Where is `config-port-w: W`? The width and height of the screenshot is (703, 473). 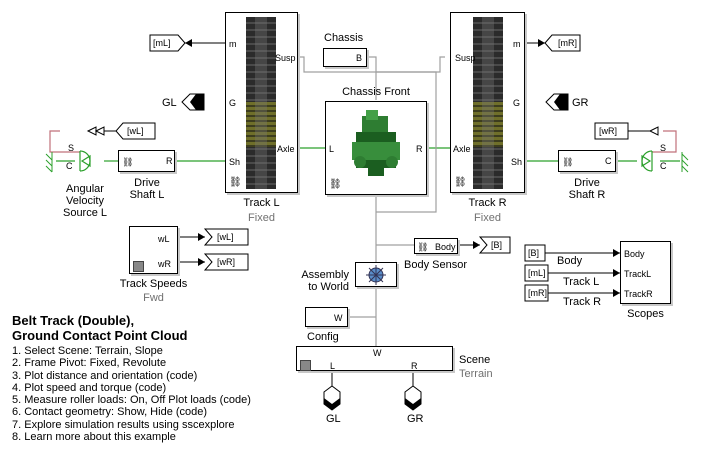 config-port-w: W is located at coordinates (338, 318).